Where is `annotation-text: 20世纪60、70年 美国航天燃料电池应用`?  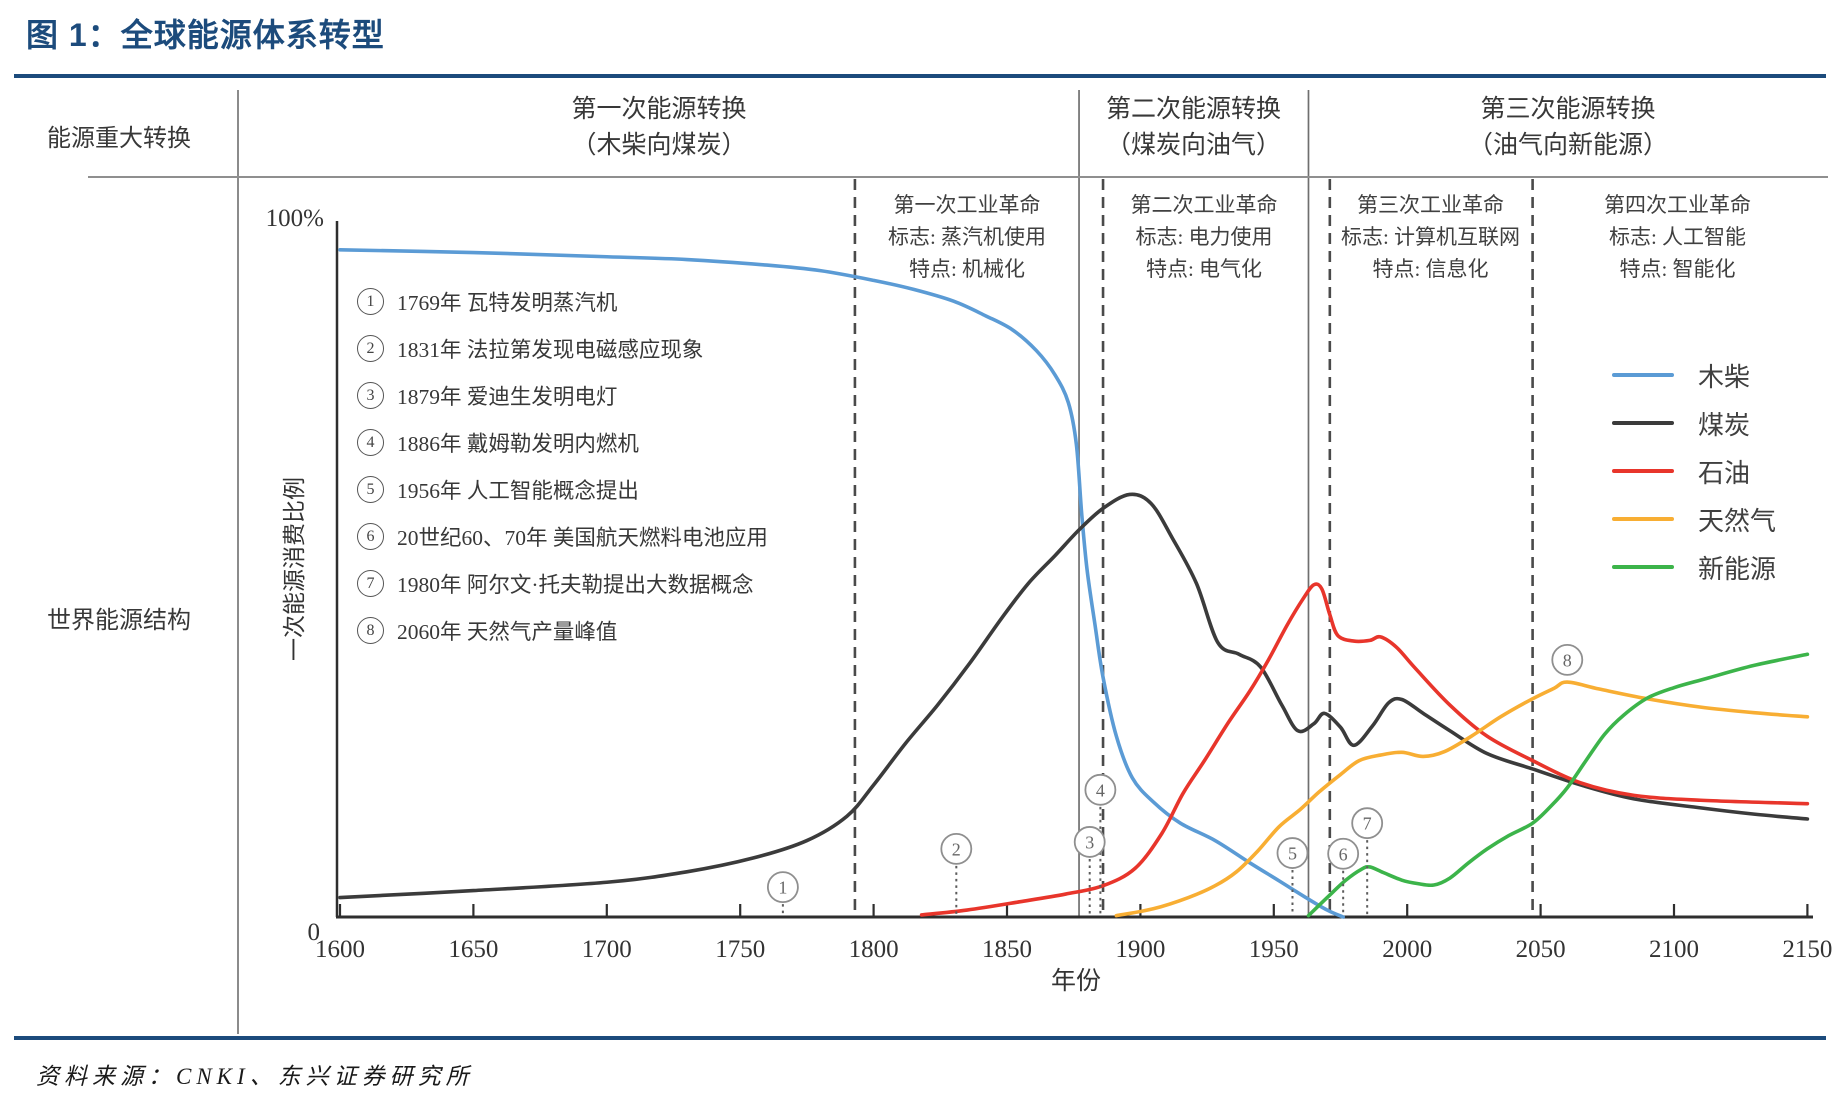
annotation-text: 20世纪60、70年 美国航天燃料电池应用 is located at coordinates (582, 538).